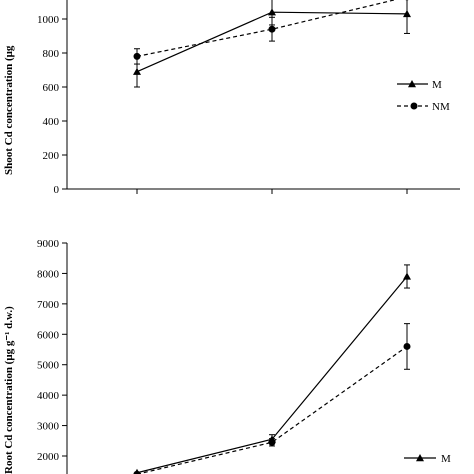  I want to click on root-chart-y-ticks: 2000 3000 4000 5000 6000 7000 8000 9000, so click(52, 350).